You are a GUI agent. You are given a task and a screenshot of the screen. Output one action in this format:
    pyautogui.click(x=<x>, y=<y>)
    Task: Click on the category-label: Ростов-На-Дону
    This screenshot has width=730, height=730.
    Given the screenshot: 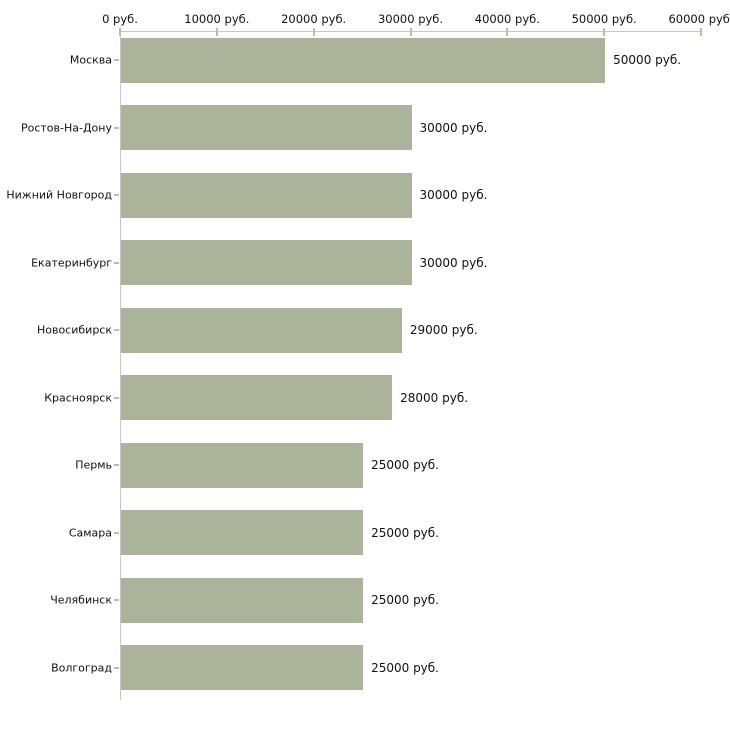 What is the action you would take?
    pyautogui.click(x=66, y=127)
    